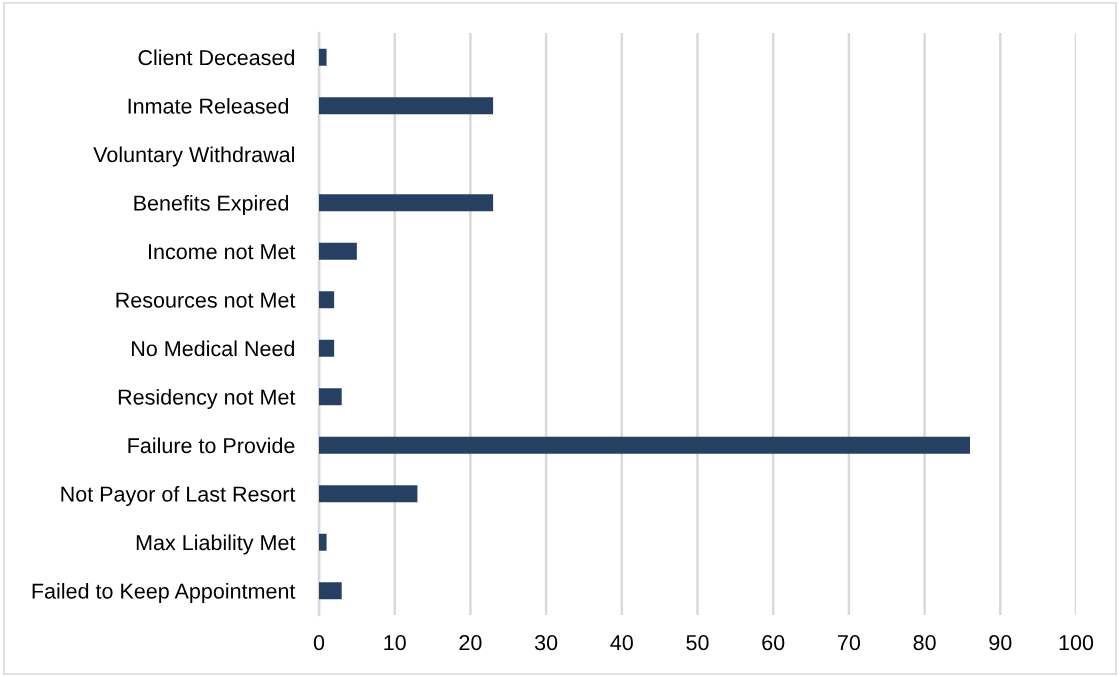 The width and height of the screenshot is (1120, 677). I want to click on y-tick-label: Benefits Expired, so click(211, 205).